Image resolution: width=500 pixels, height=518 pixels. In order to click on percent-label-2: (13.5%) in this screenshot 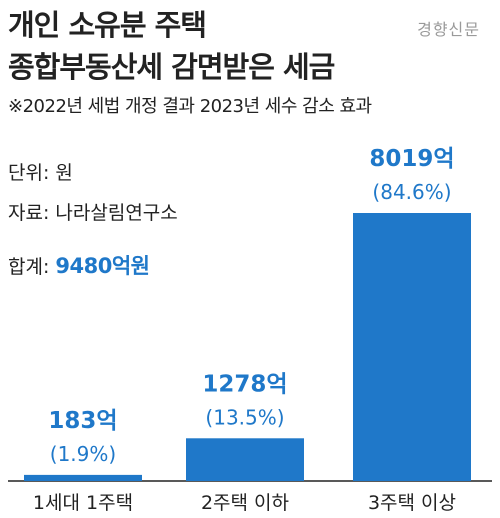, I will do `click(244, 417)`.